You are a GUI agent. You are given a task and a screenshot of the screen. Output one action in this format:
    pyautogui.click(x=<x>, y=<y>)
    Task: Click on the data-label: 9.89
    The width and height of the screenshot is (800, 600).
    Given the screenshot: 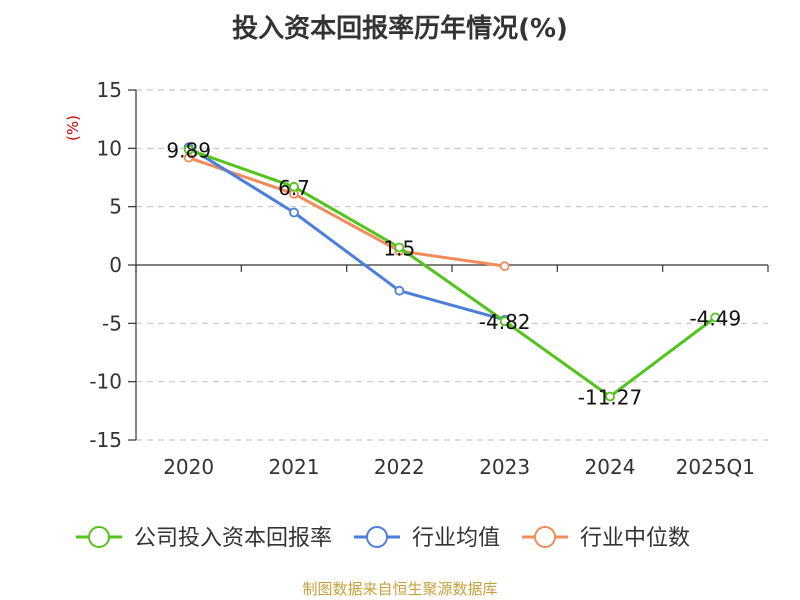 What is the action you would take?
    pyautogui.click(x=188, y=151)
    